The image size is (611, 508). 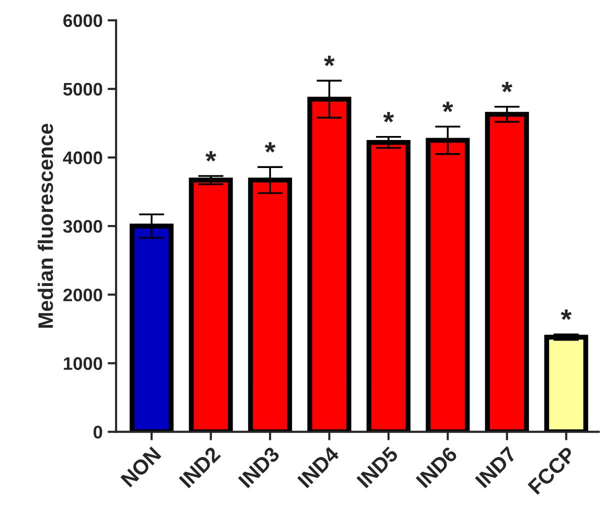 I want to click on y-tick-label: 0, so click(x=98, y=432).